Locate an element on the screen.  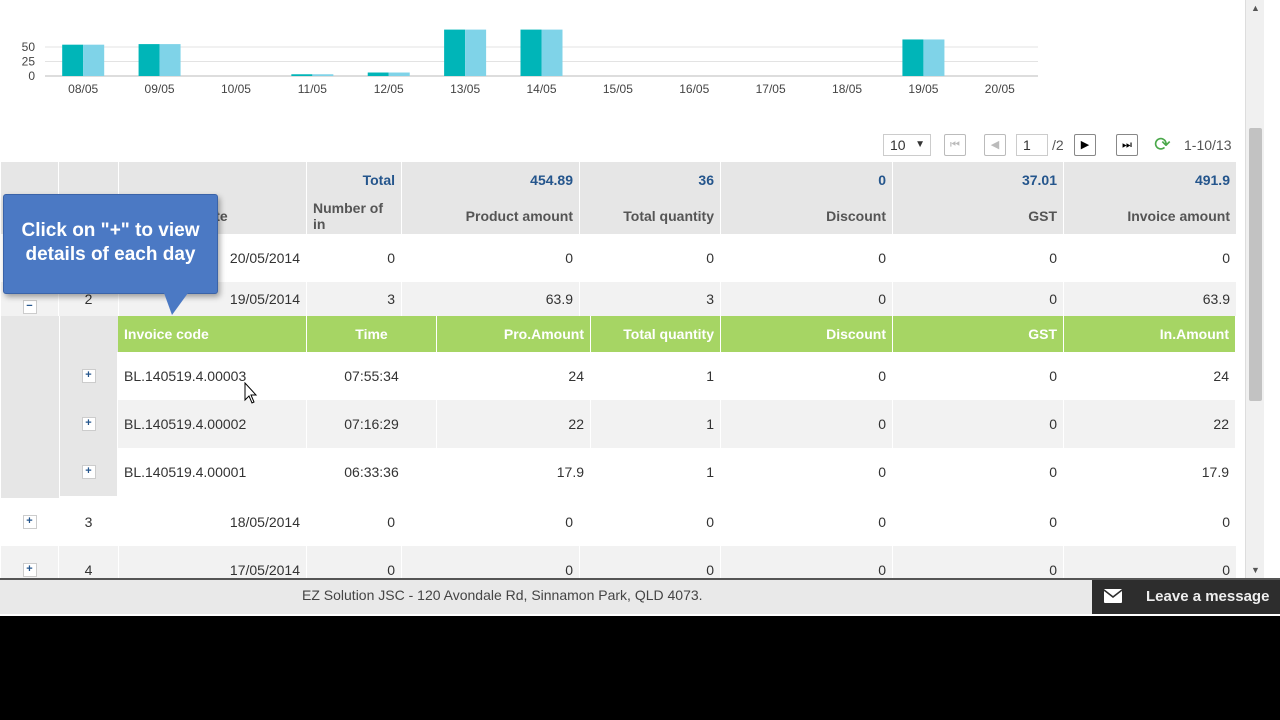
page-size-select: 10 ▼ is located at coordinates (907, 145).